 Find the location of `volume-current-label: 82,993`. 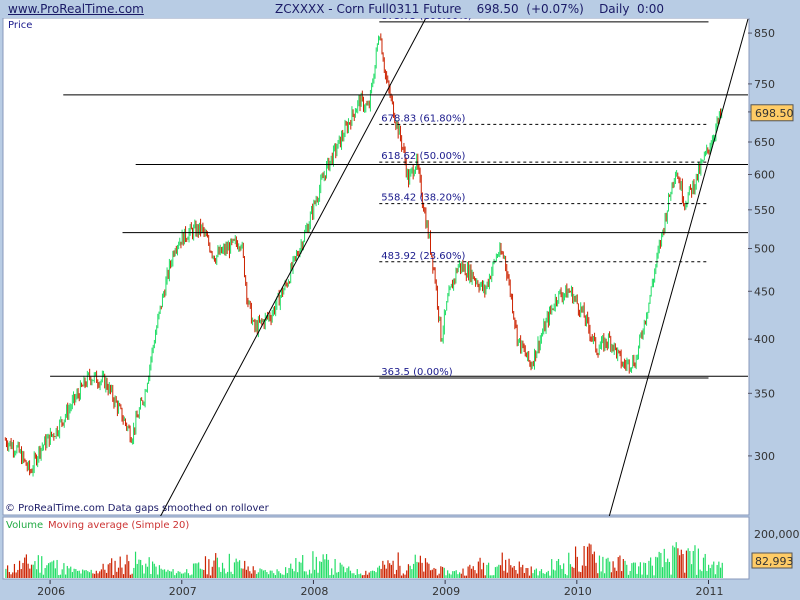

volume-current-label: 82,993 is located at coordinates (774, 561).